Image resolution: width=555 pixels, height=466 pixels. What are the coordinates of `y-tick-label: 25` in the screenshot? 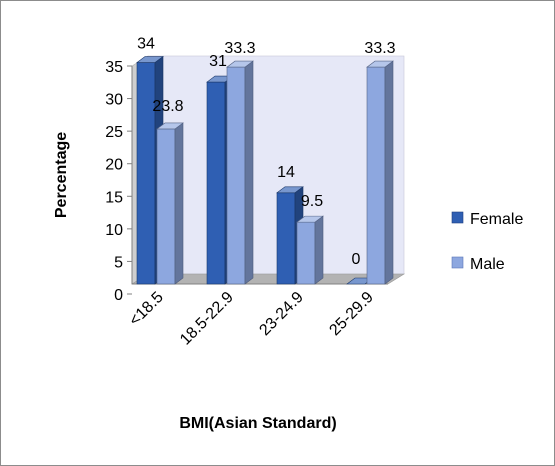 It's located at (114, 132).